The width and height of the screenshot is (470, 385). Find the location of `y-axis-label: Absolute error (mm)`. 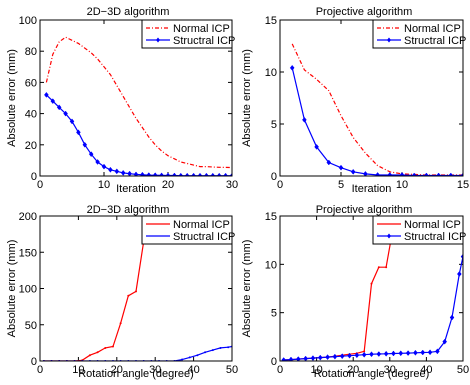

y-axis-label: Absolute error (mm) is located at coordinates (12, 289).